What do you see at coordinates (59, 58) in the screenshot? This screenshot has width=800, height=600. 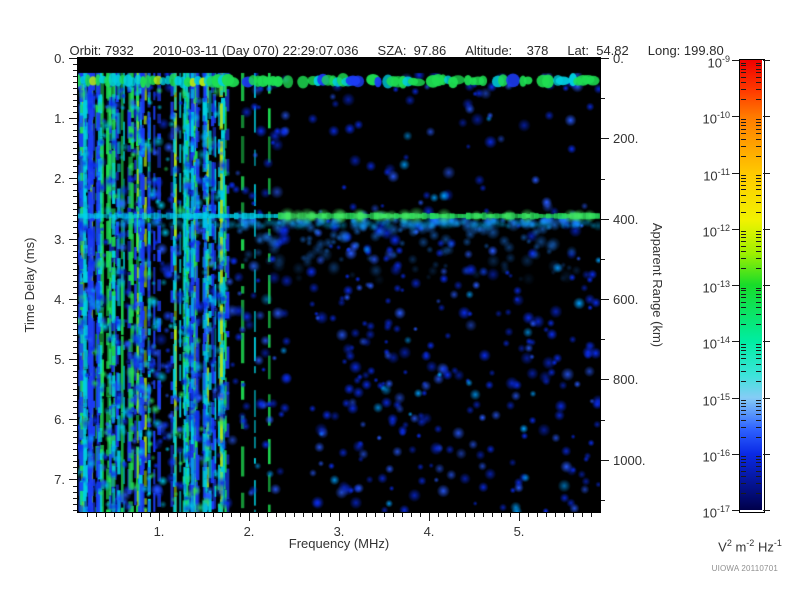 I see `y-axis-tick-label: 0.` at bounding box center [59, 58].